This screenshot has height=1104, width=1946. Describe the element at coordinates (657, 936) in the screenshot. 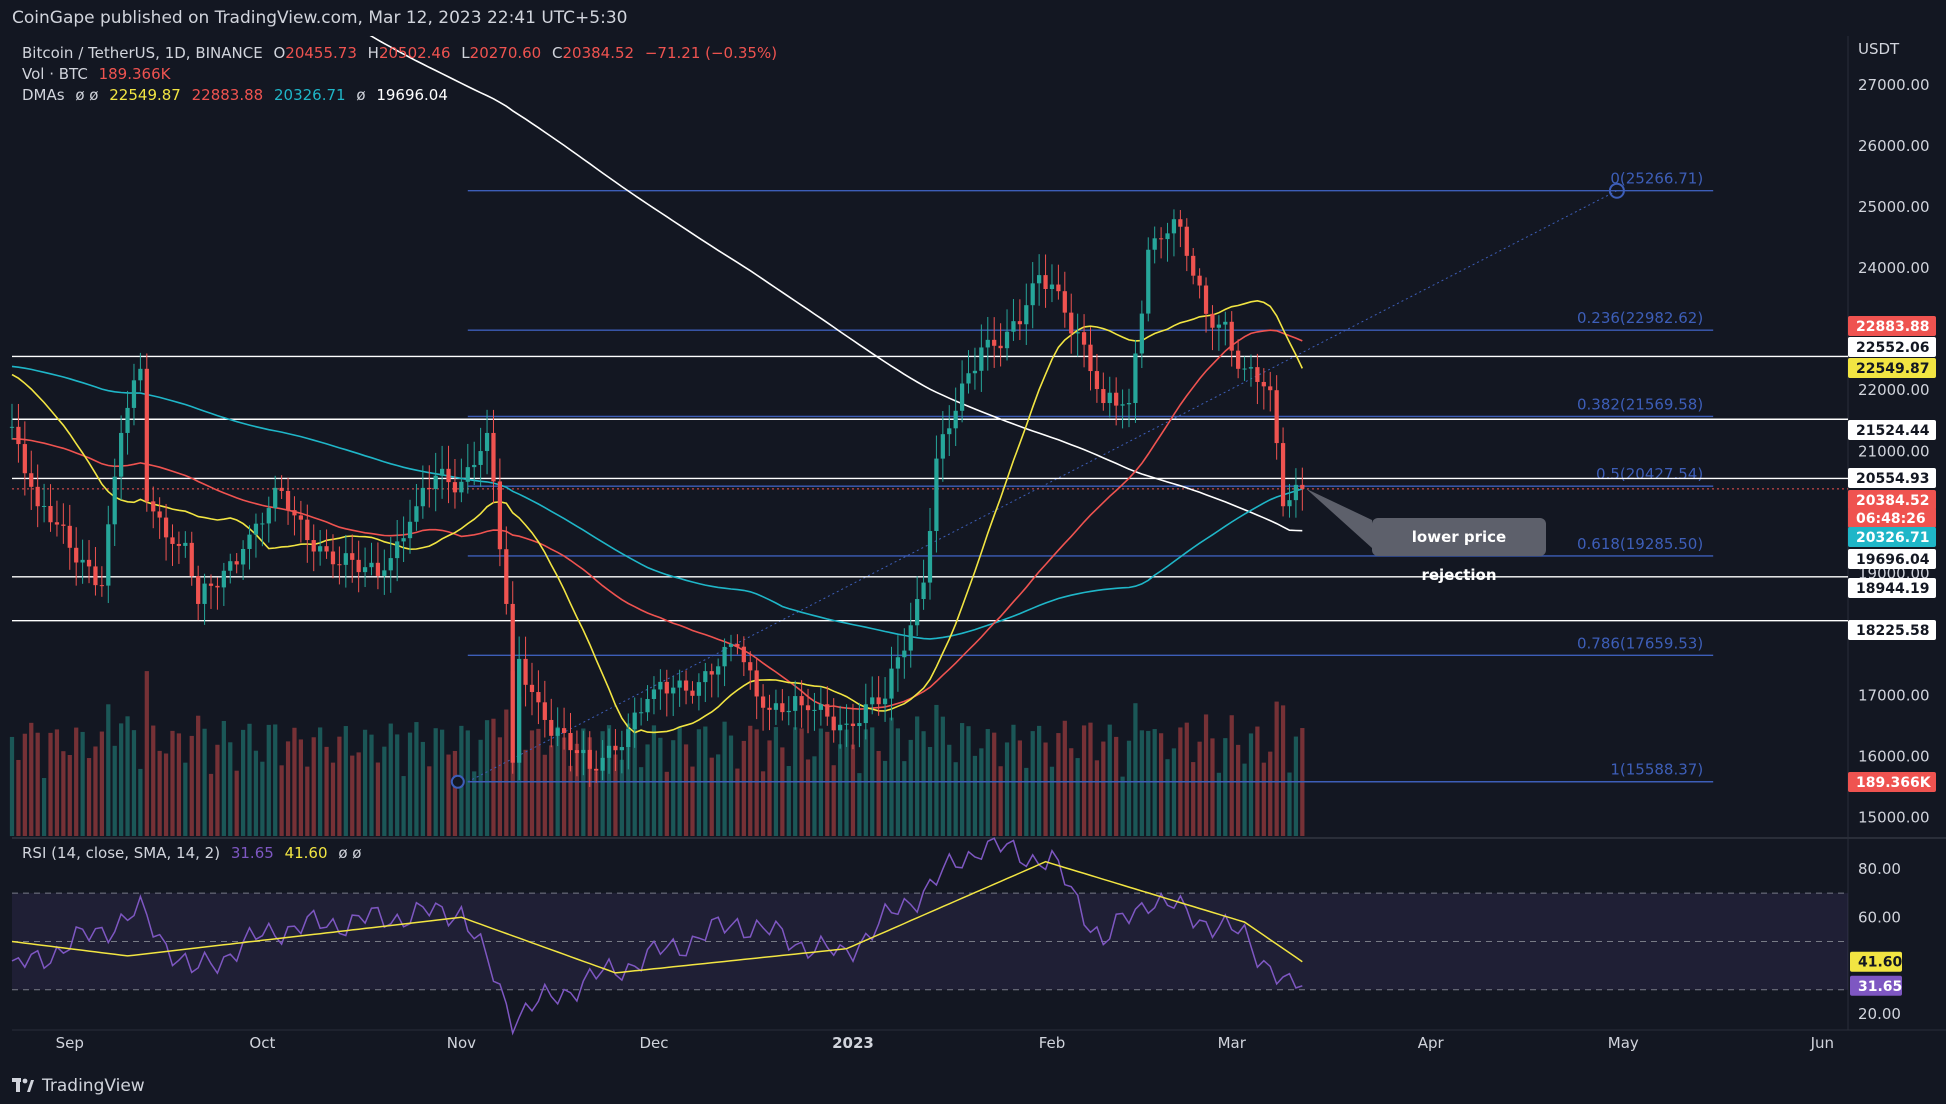

I see `rsi-line` at that location.